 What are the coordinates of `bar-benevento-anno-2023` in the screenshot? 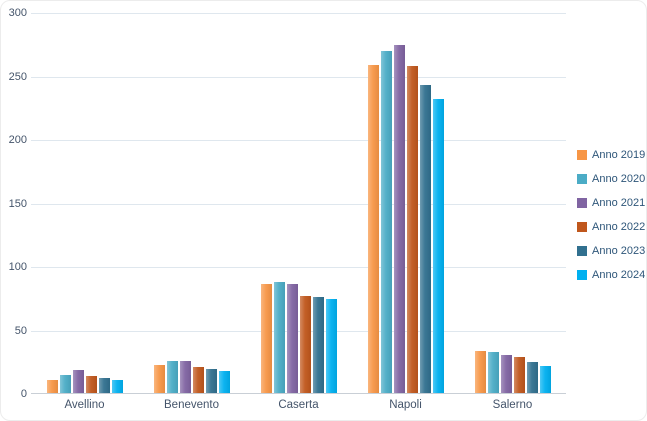 It's located at (211, 381).